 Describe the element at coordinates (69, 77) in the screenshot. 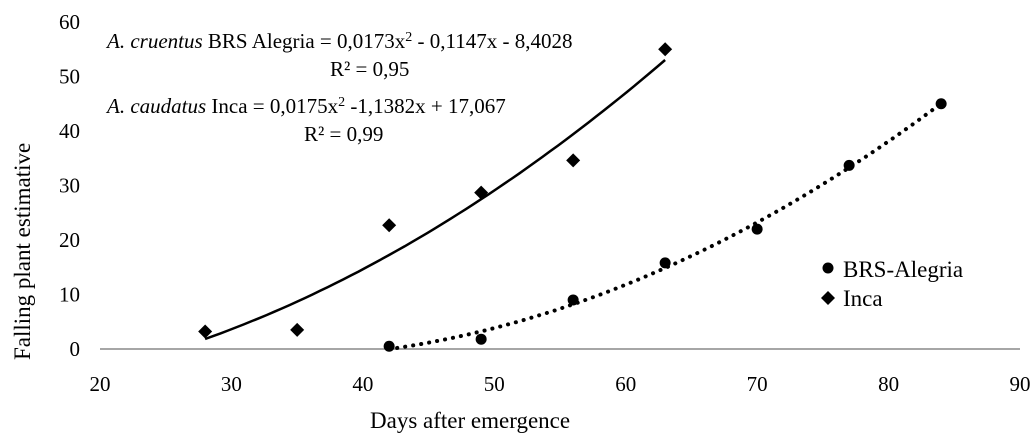

I see `y-tick-label: 50` at that location.